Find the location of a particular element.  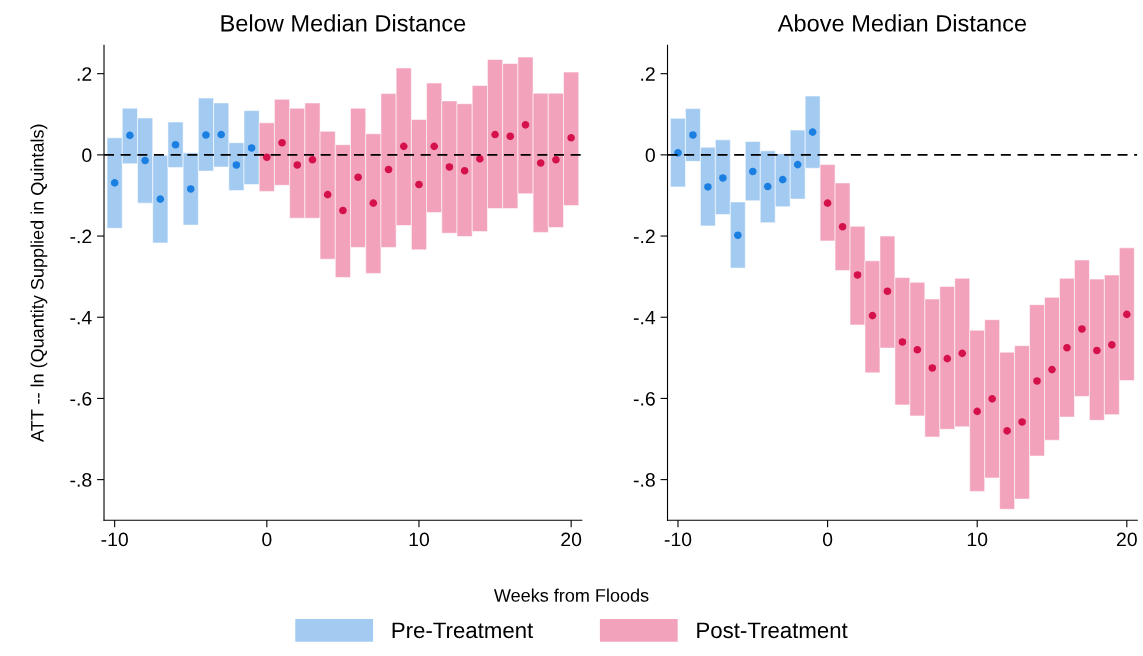

legend-label: Post-Treatment is located at coordinates (772, 630).